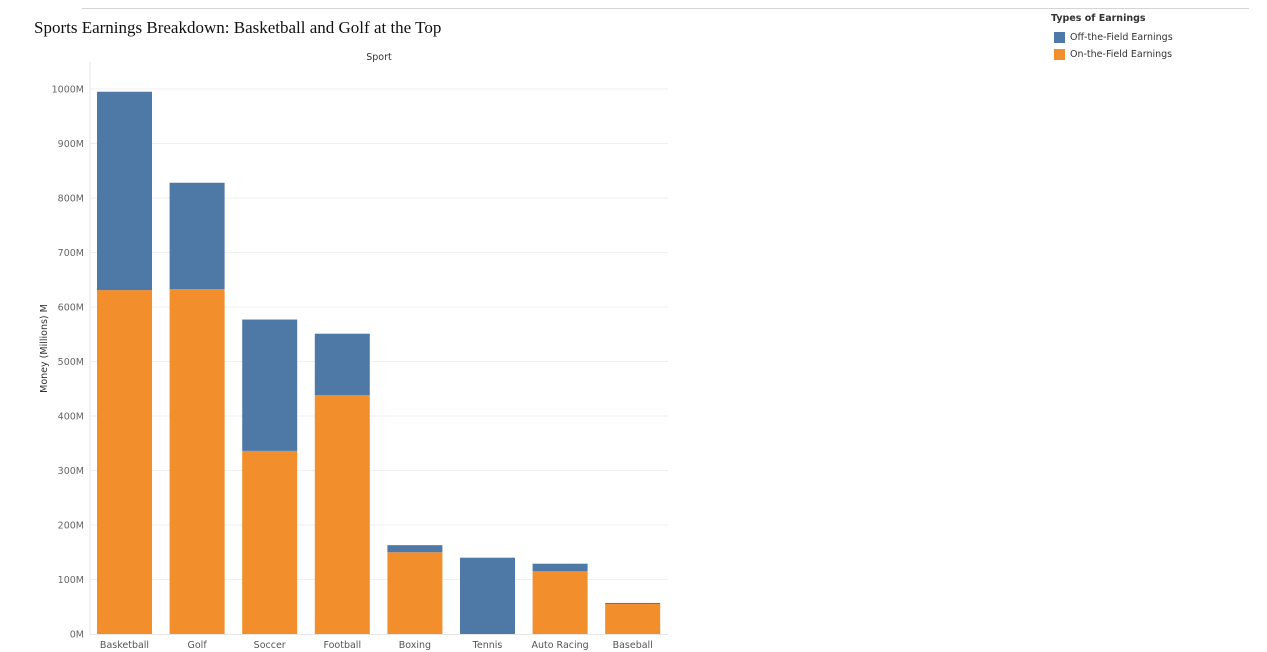 The height and width of the screenshot is (652, 1267). What do you see at coordinates (71, 362) in the screenshot?
I see `y-tick-label: 500M` at bounding box center [71, 362].